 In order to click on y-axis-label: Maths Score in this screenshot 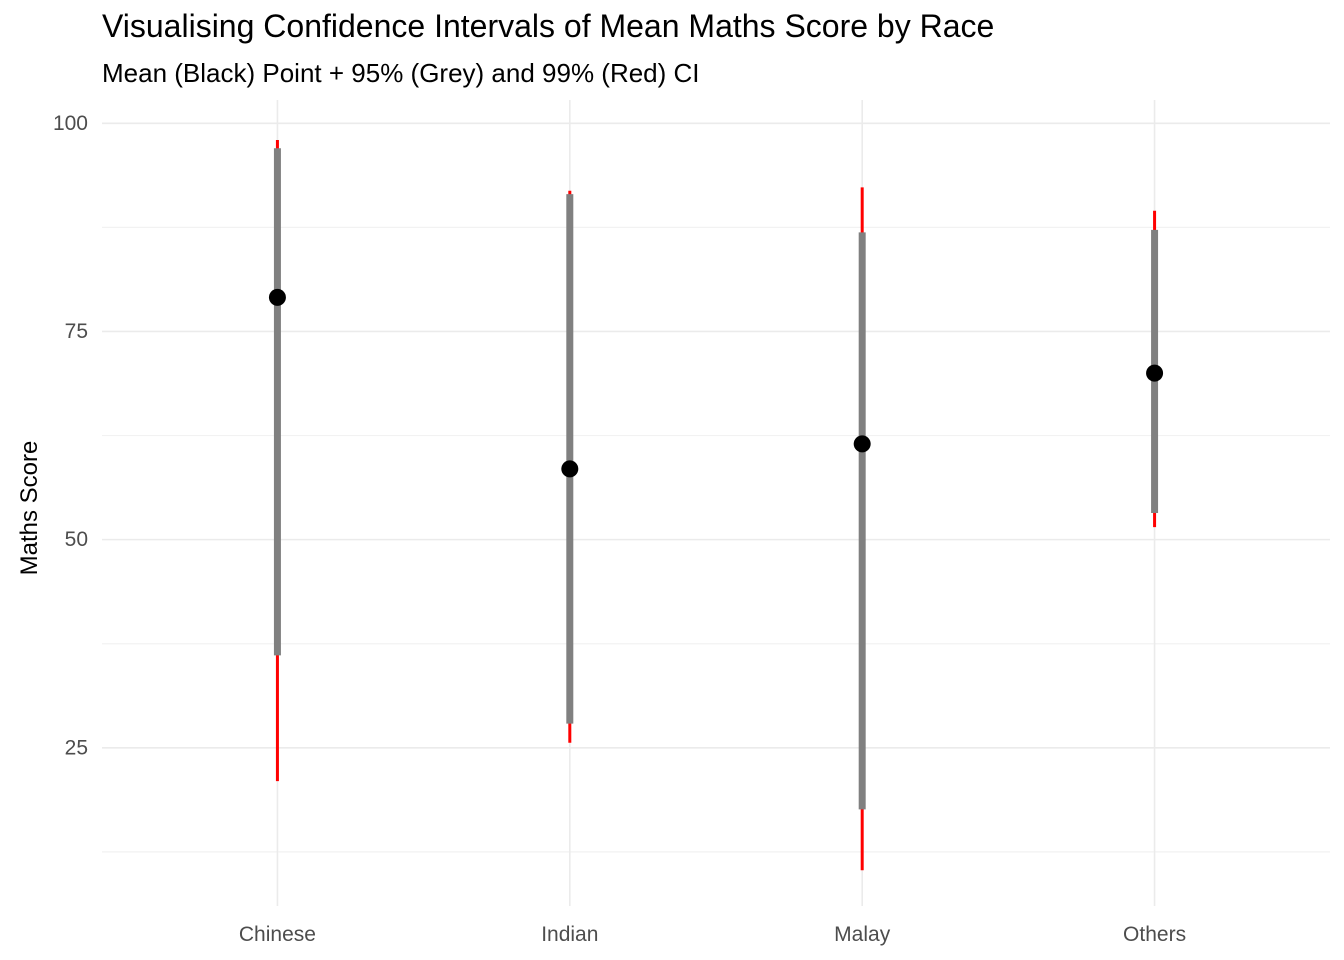, I will do `click(29, 508)`.